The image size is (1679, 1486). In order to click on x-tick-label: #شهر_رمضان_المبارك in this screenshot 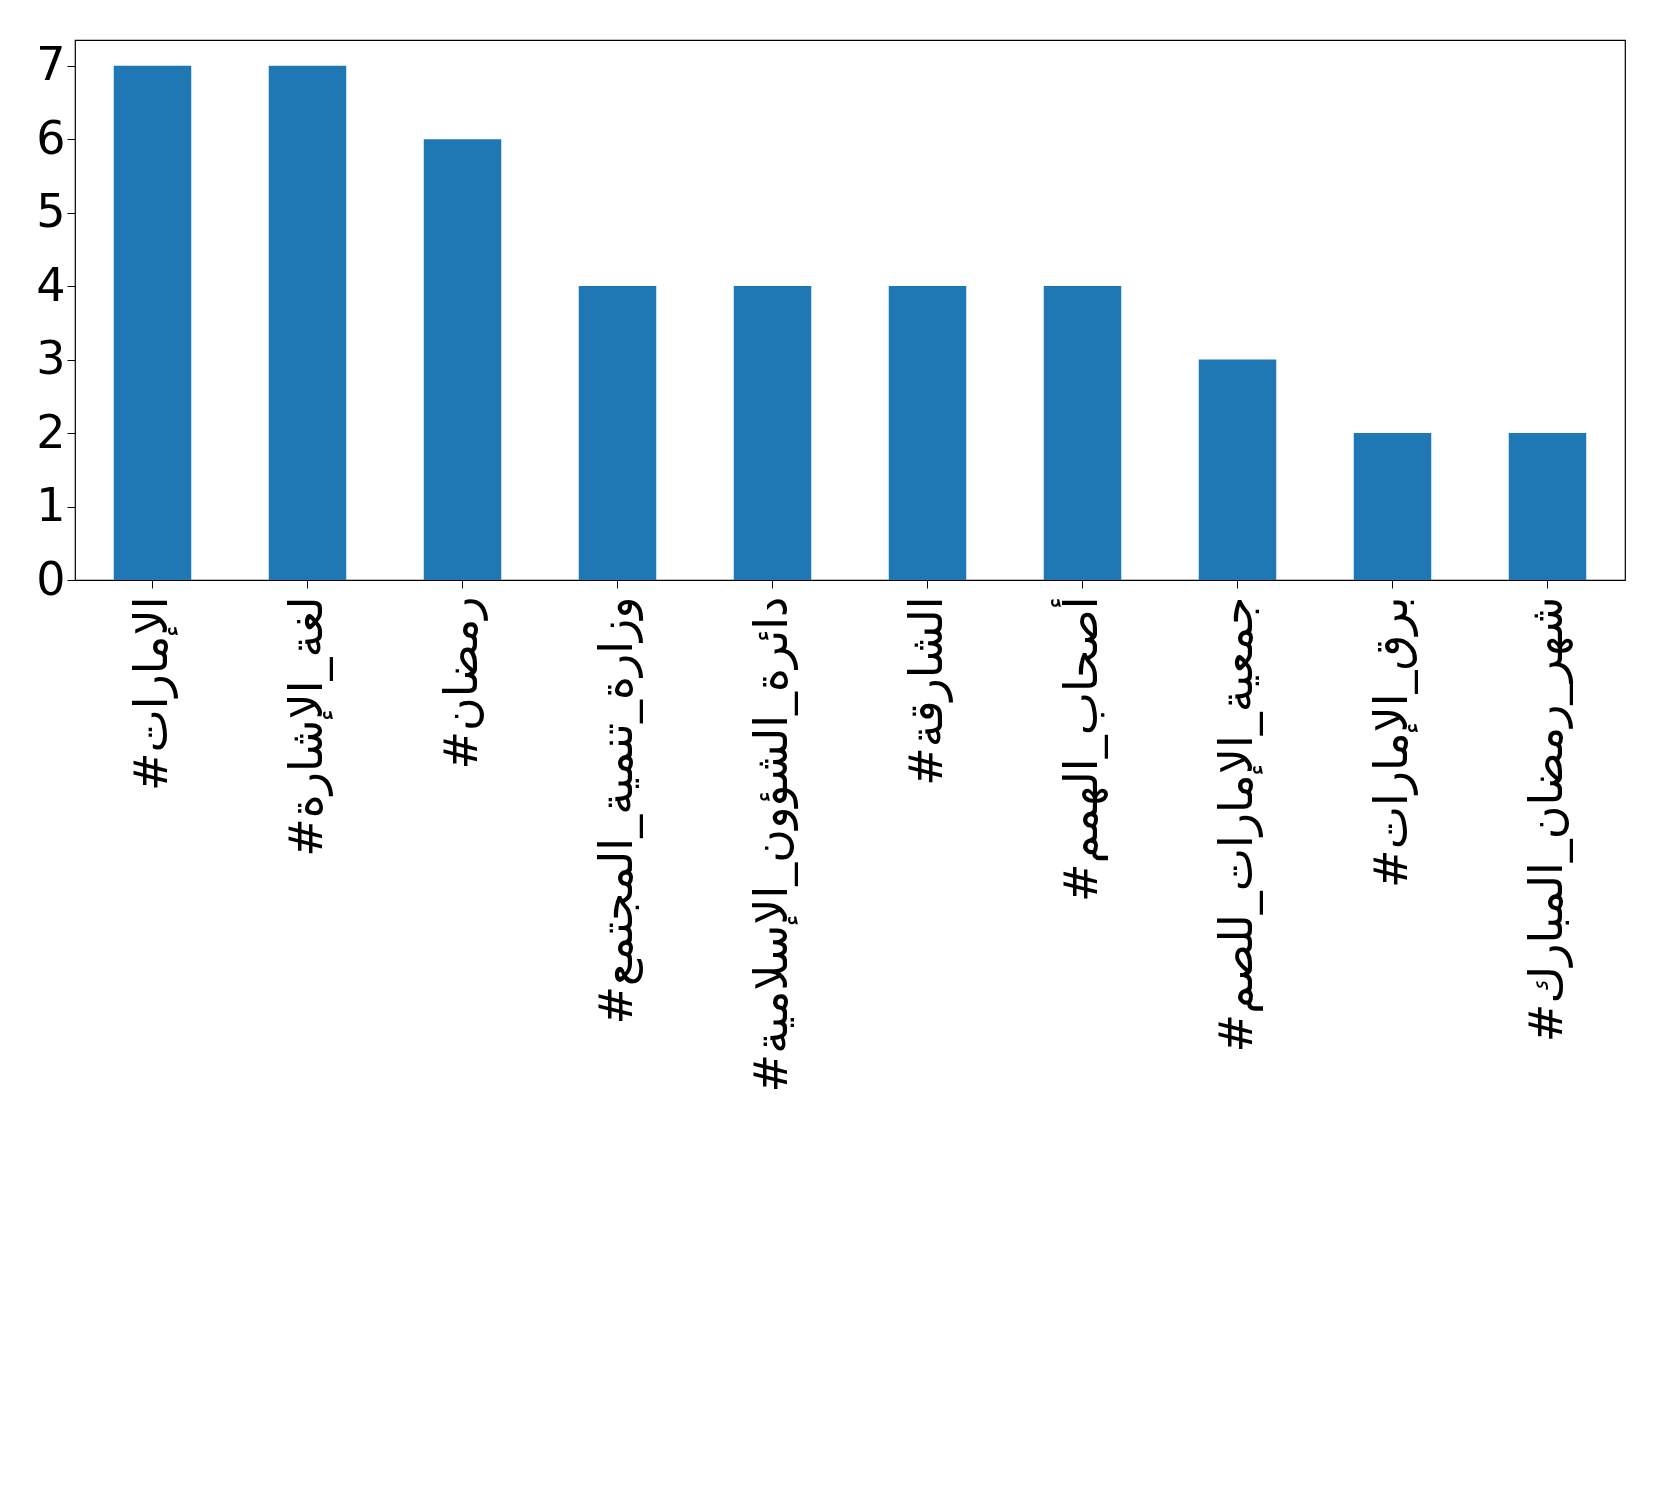, I will do `click(1546, 819)`.